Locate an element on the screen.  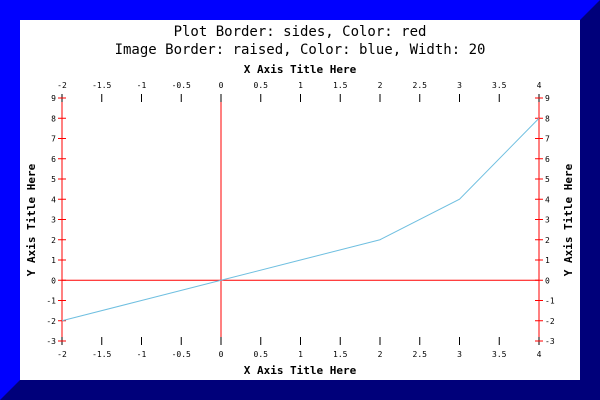
y-tick-label-right: 0 is located at coordinates (547, 280).